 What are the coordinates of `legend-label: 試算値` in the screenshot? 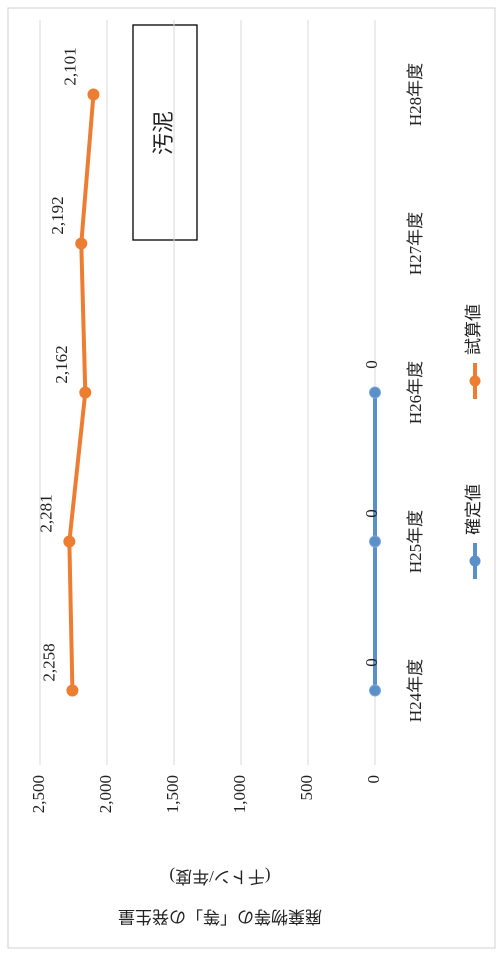 It's located at (473, 329).